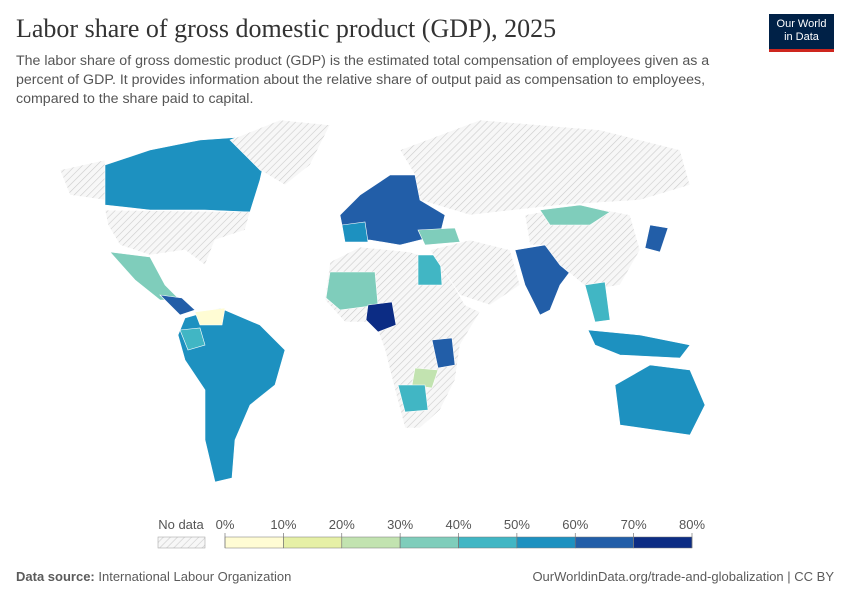  I want to click on legend-tick-label: 10%, so click(283, 524).